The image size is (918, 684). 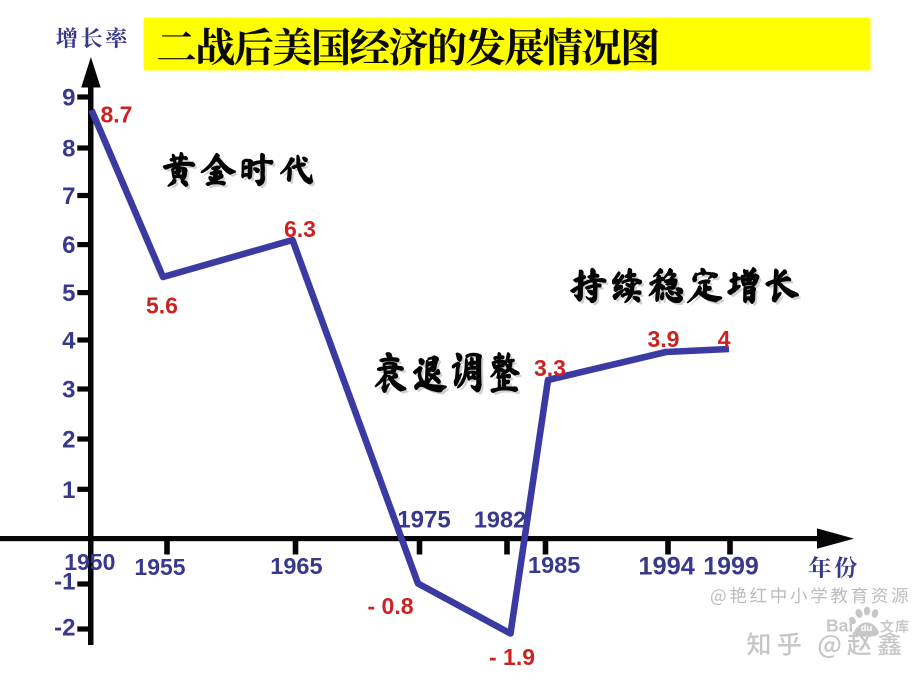 What do you see at coordinates (731, 567) in the screenshot?
I see `svg-text: 1999` at bounding box center [731, 567].